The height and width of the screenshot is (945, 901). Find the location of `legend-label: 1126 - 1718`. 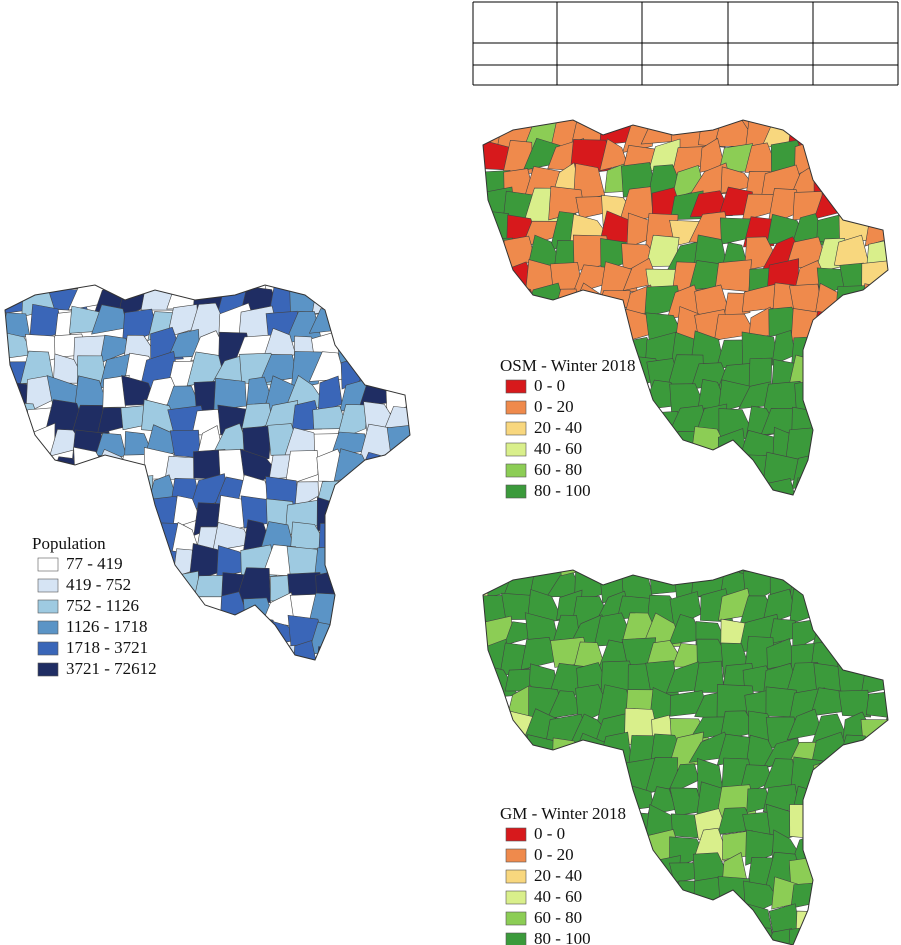

legend-label: 1126 - 1718 is located at coordinates (107, 626).